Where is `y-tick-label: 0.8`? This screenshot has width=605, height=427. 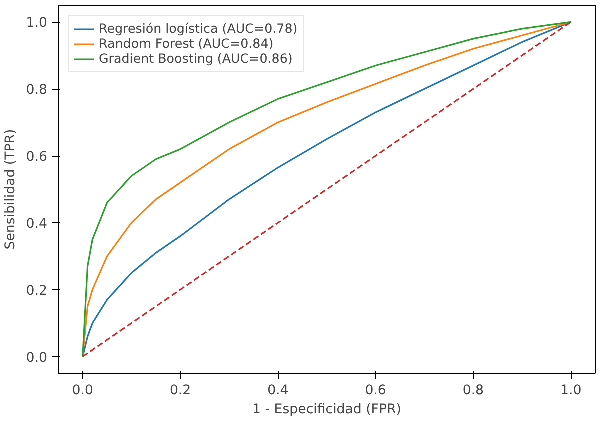 y-tick-label: 0.8 is located at coordinates (37, 90).